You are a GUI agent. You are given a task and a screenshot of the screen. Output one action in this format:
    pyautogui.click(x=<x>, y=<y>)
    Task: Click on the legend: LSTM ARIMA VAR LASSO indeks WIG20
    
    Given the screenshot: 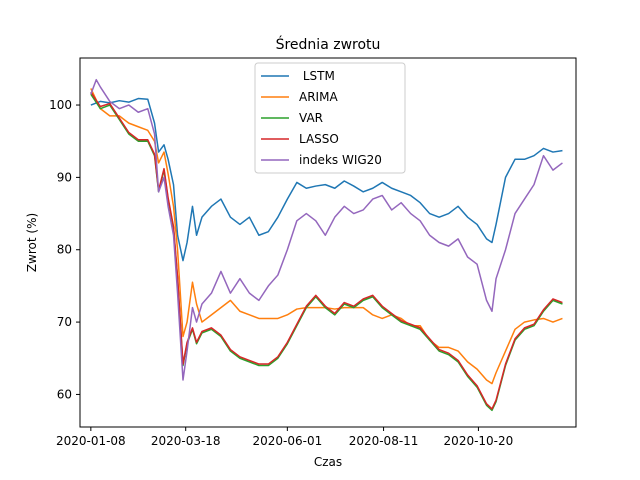 What is the action you would take?
    pyautogui.click(x=330, y=118)
    